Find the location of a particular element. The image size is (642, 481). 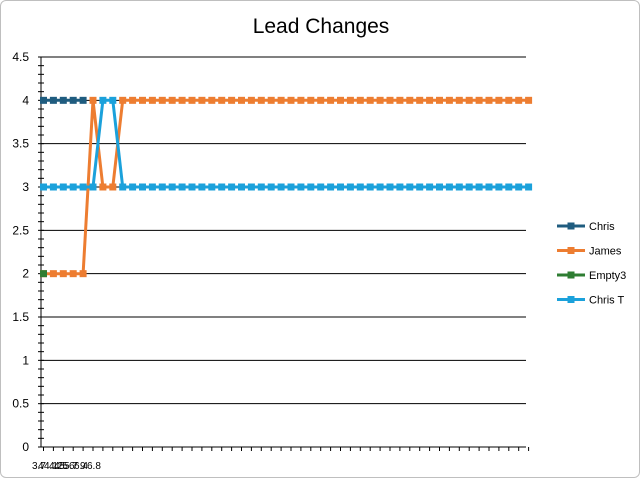

legend-label: Chris T is located at coordinates (607, 301).